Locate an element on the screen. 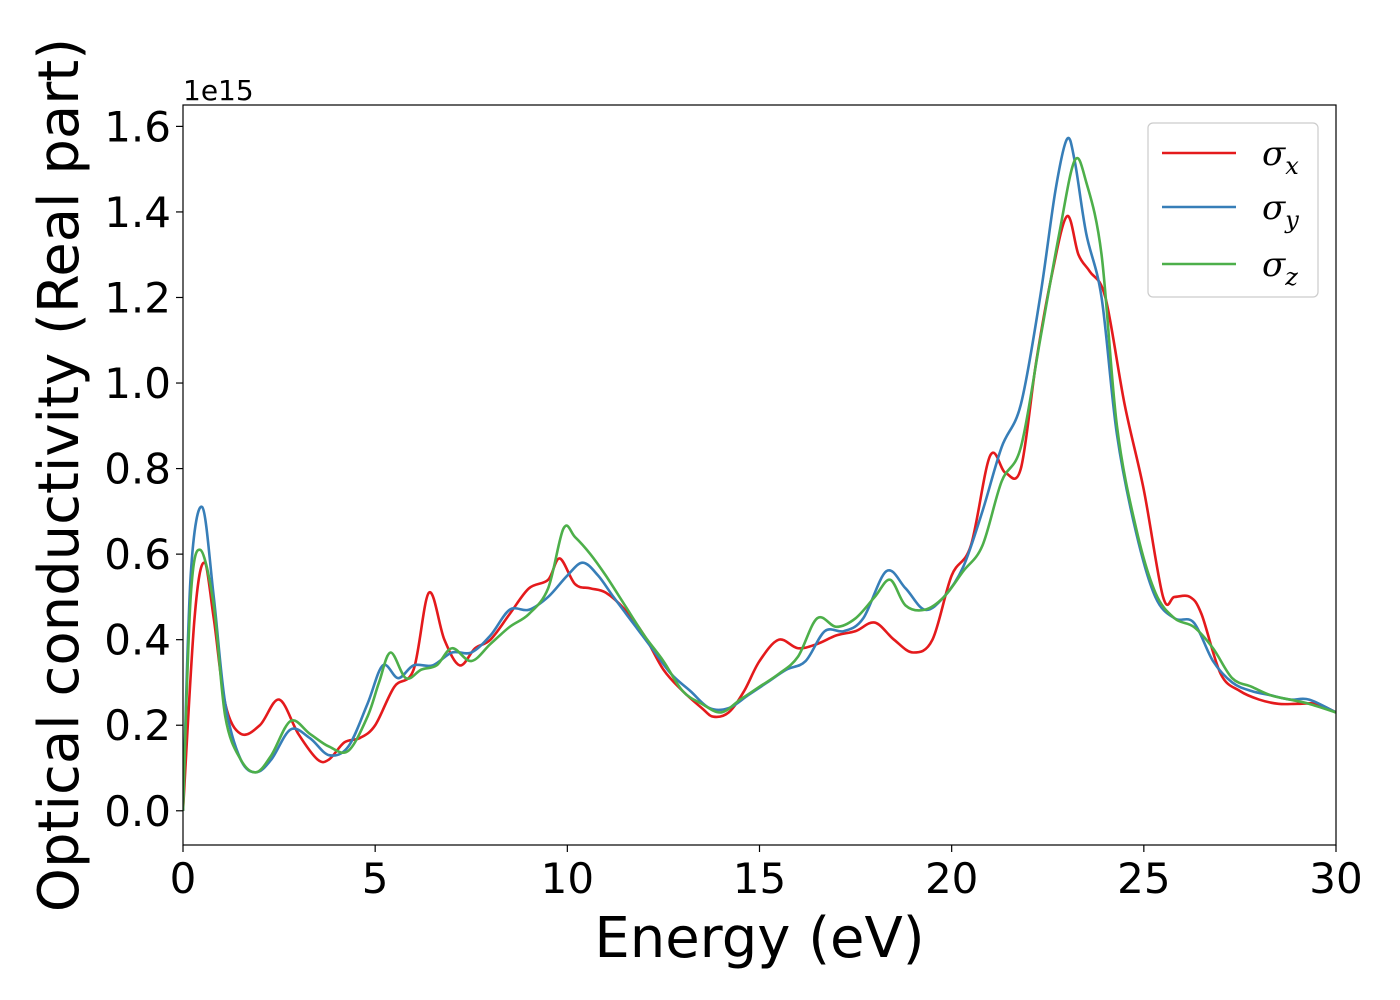 This screenshot has width=1400, height=1000. x-tick-label: 10 is located at coordinates (567, 878).